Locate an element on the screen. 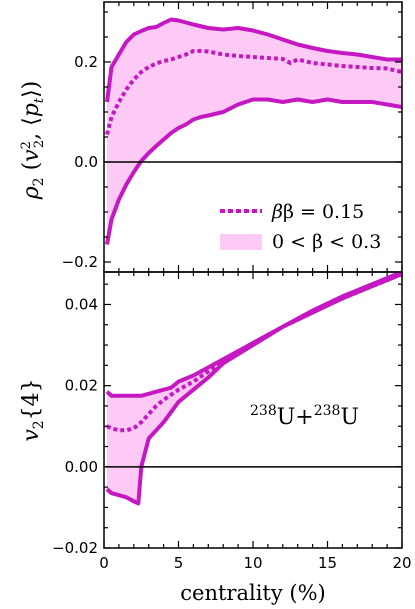 The height and width of the screenshot is (609, 415). y-tick-label: 0.2 is located at coordinates (86, 62).